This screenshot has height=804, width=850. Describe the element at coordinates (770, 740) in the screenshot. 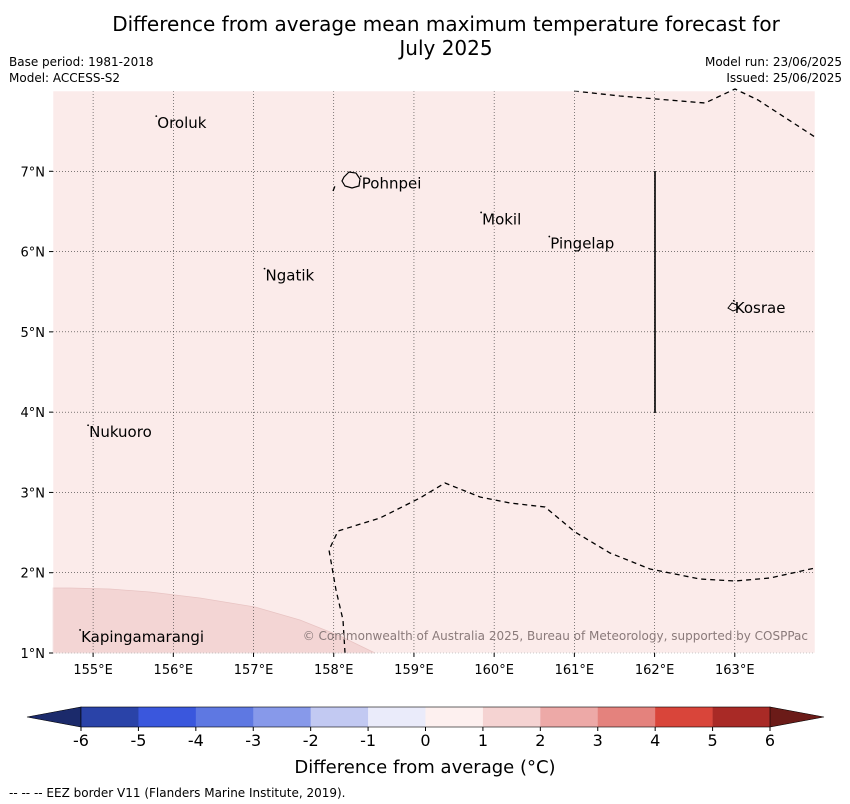

I see `colorbar-tick-label: 6` at that location.